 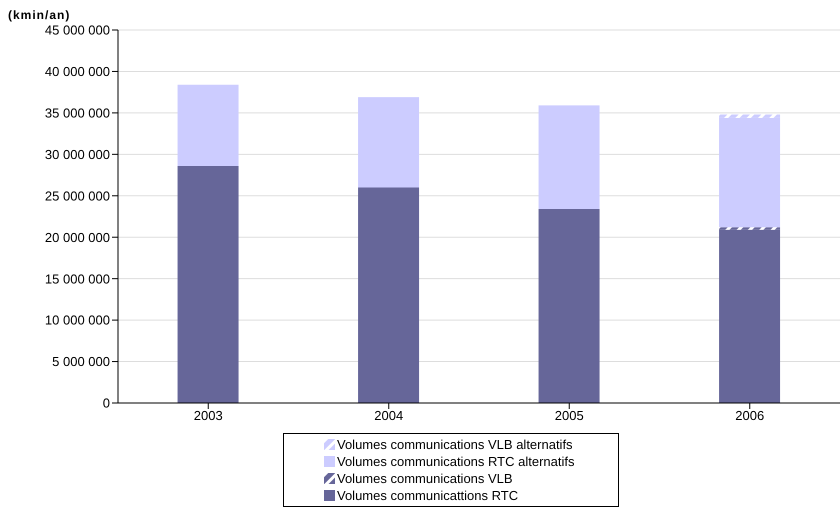 What do you see at coordinates (427, 495) in the screenshot?
I see `legend-label: Volumes communicattions RTC` at bounding box center [427, 495].